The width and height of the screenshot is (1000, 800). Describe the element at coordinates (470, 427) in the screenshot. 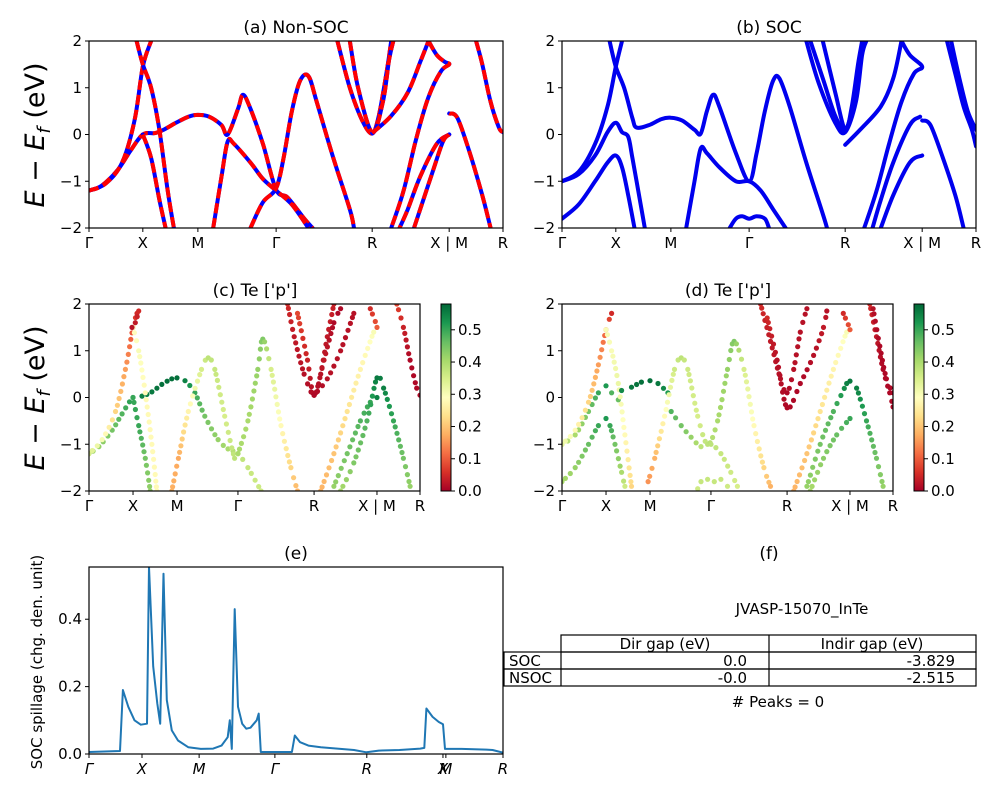

I see `panel-c-colorbar-tick-label: 0.2` at that location.